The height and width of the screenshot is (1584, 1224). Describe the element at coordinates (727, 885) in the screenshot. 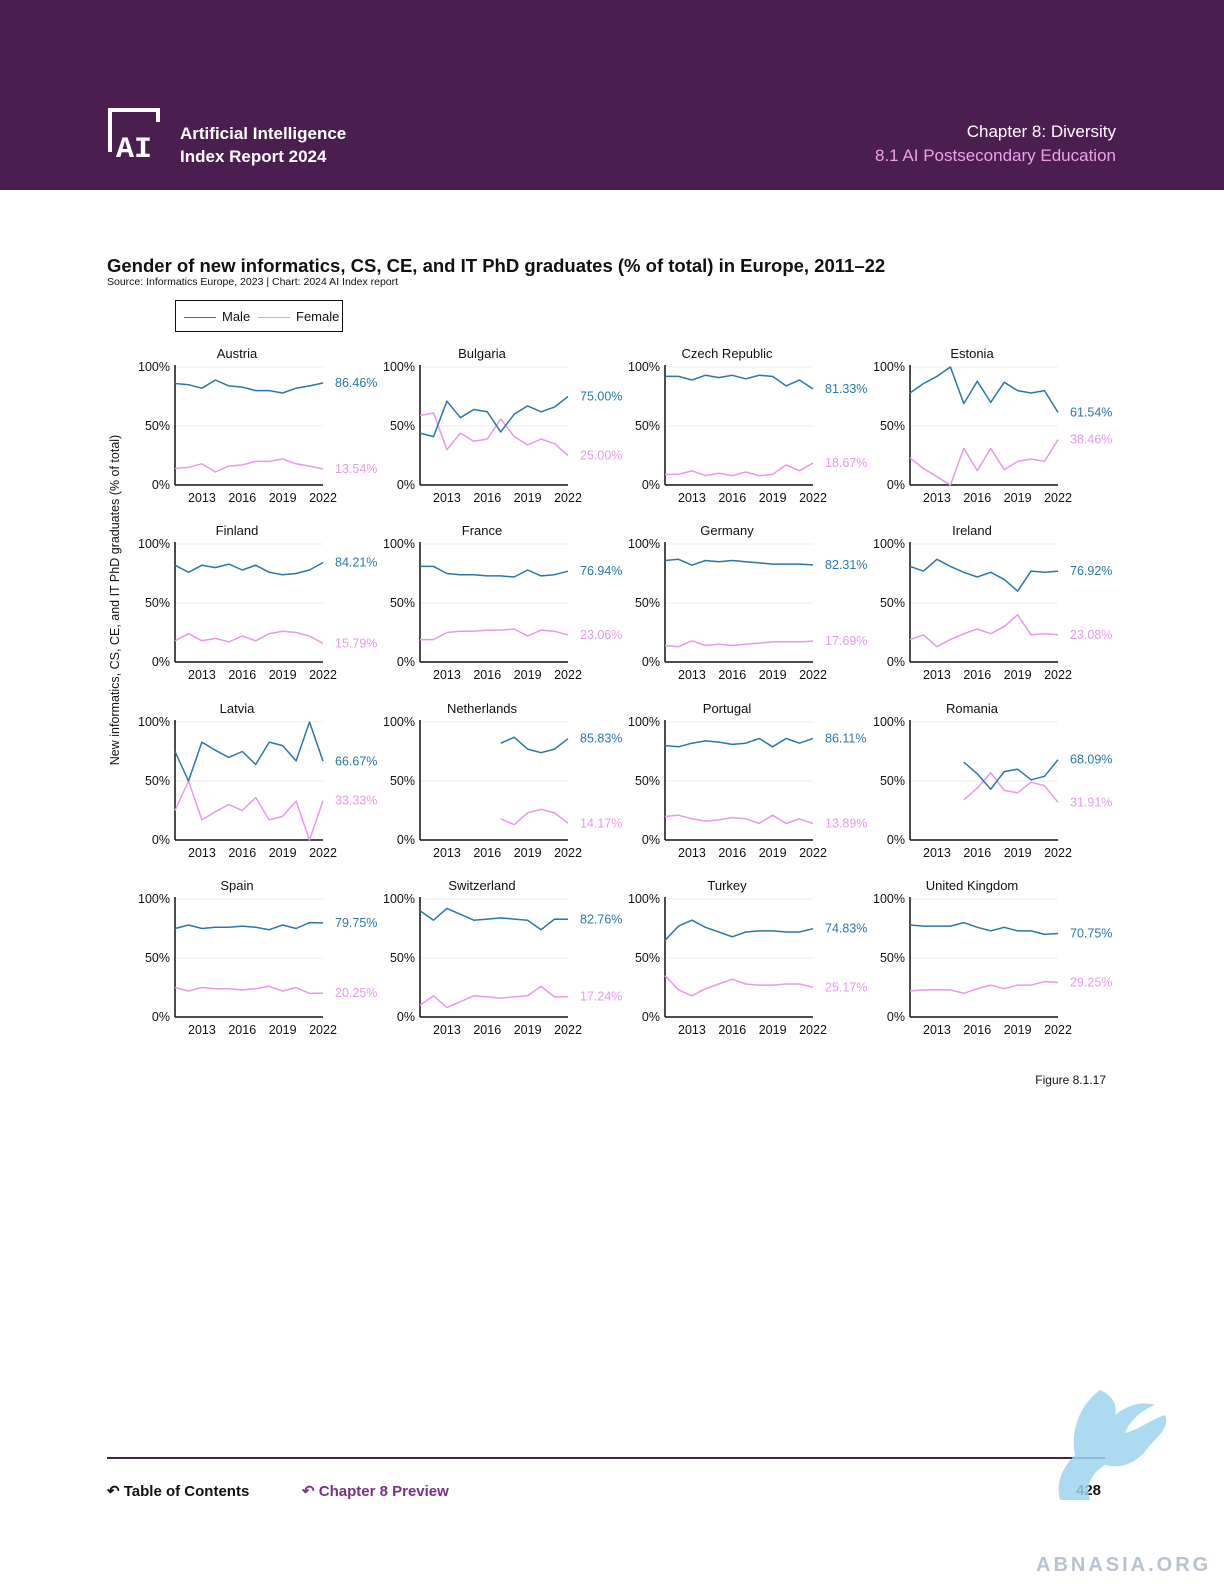

I see `panel-title: Turkey` at that location.